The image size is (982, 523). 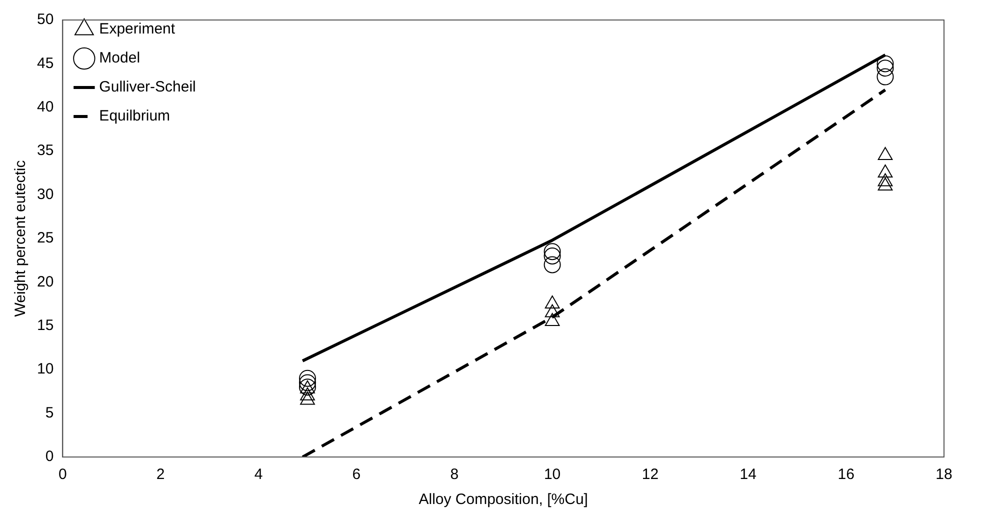 I want to click on x-tick-label: 12, so click(x=650, y=475).